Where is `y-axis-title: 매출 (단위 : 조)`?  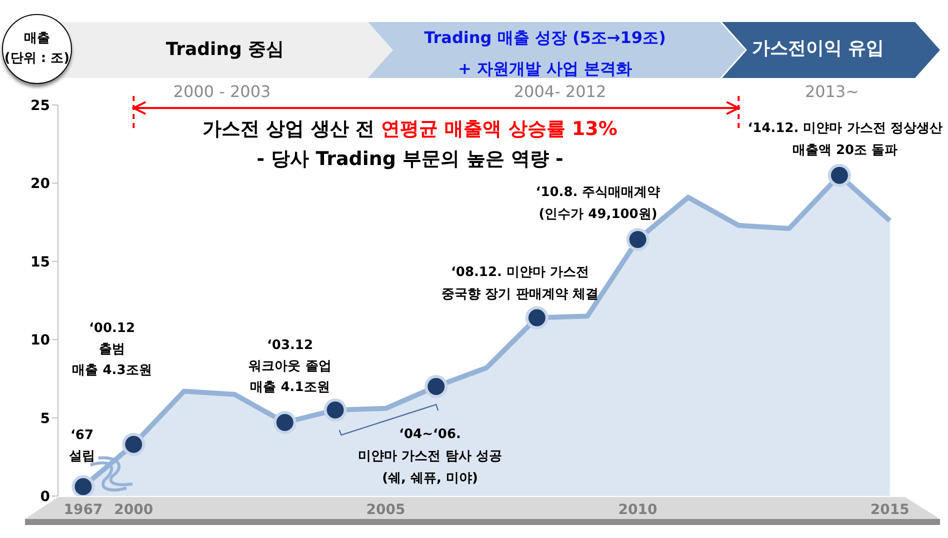 y-axis-title: 매출 (단위 : 조) is located at coordinates (37, 49).